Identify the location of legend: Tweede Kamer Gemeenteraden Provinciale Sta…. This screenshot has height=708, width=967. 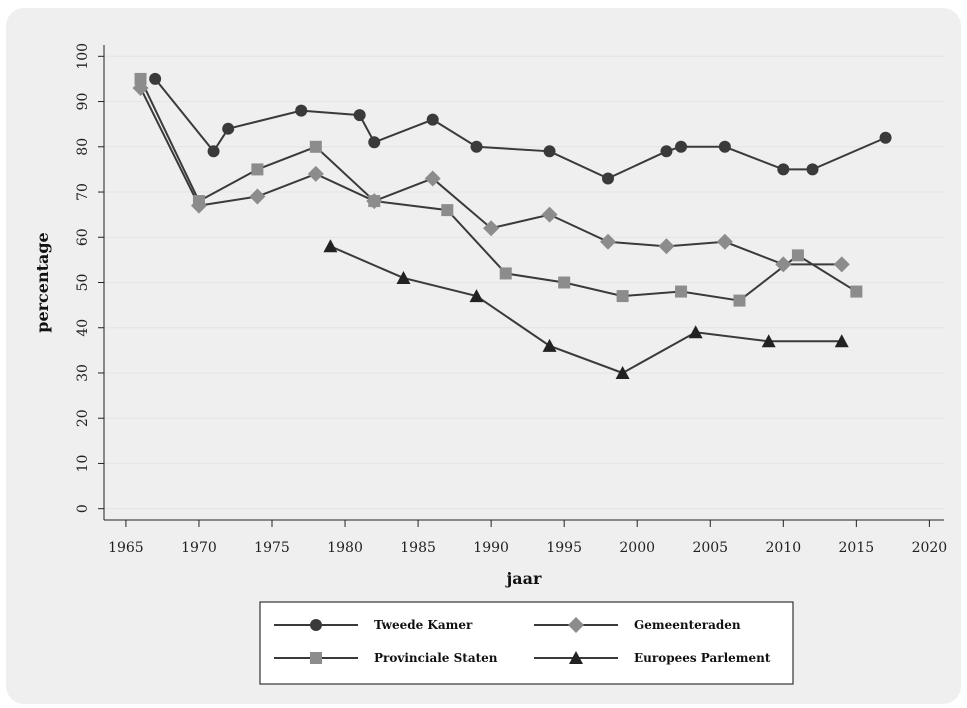
(526, 643).